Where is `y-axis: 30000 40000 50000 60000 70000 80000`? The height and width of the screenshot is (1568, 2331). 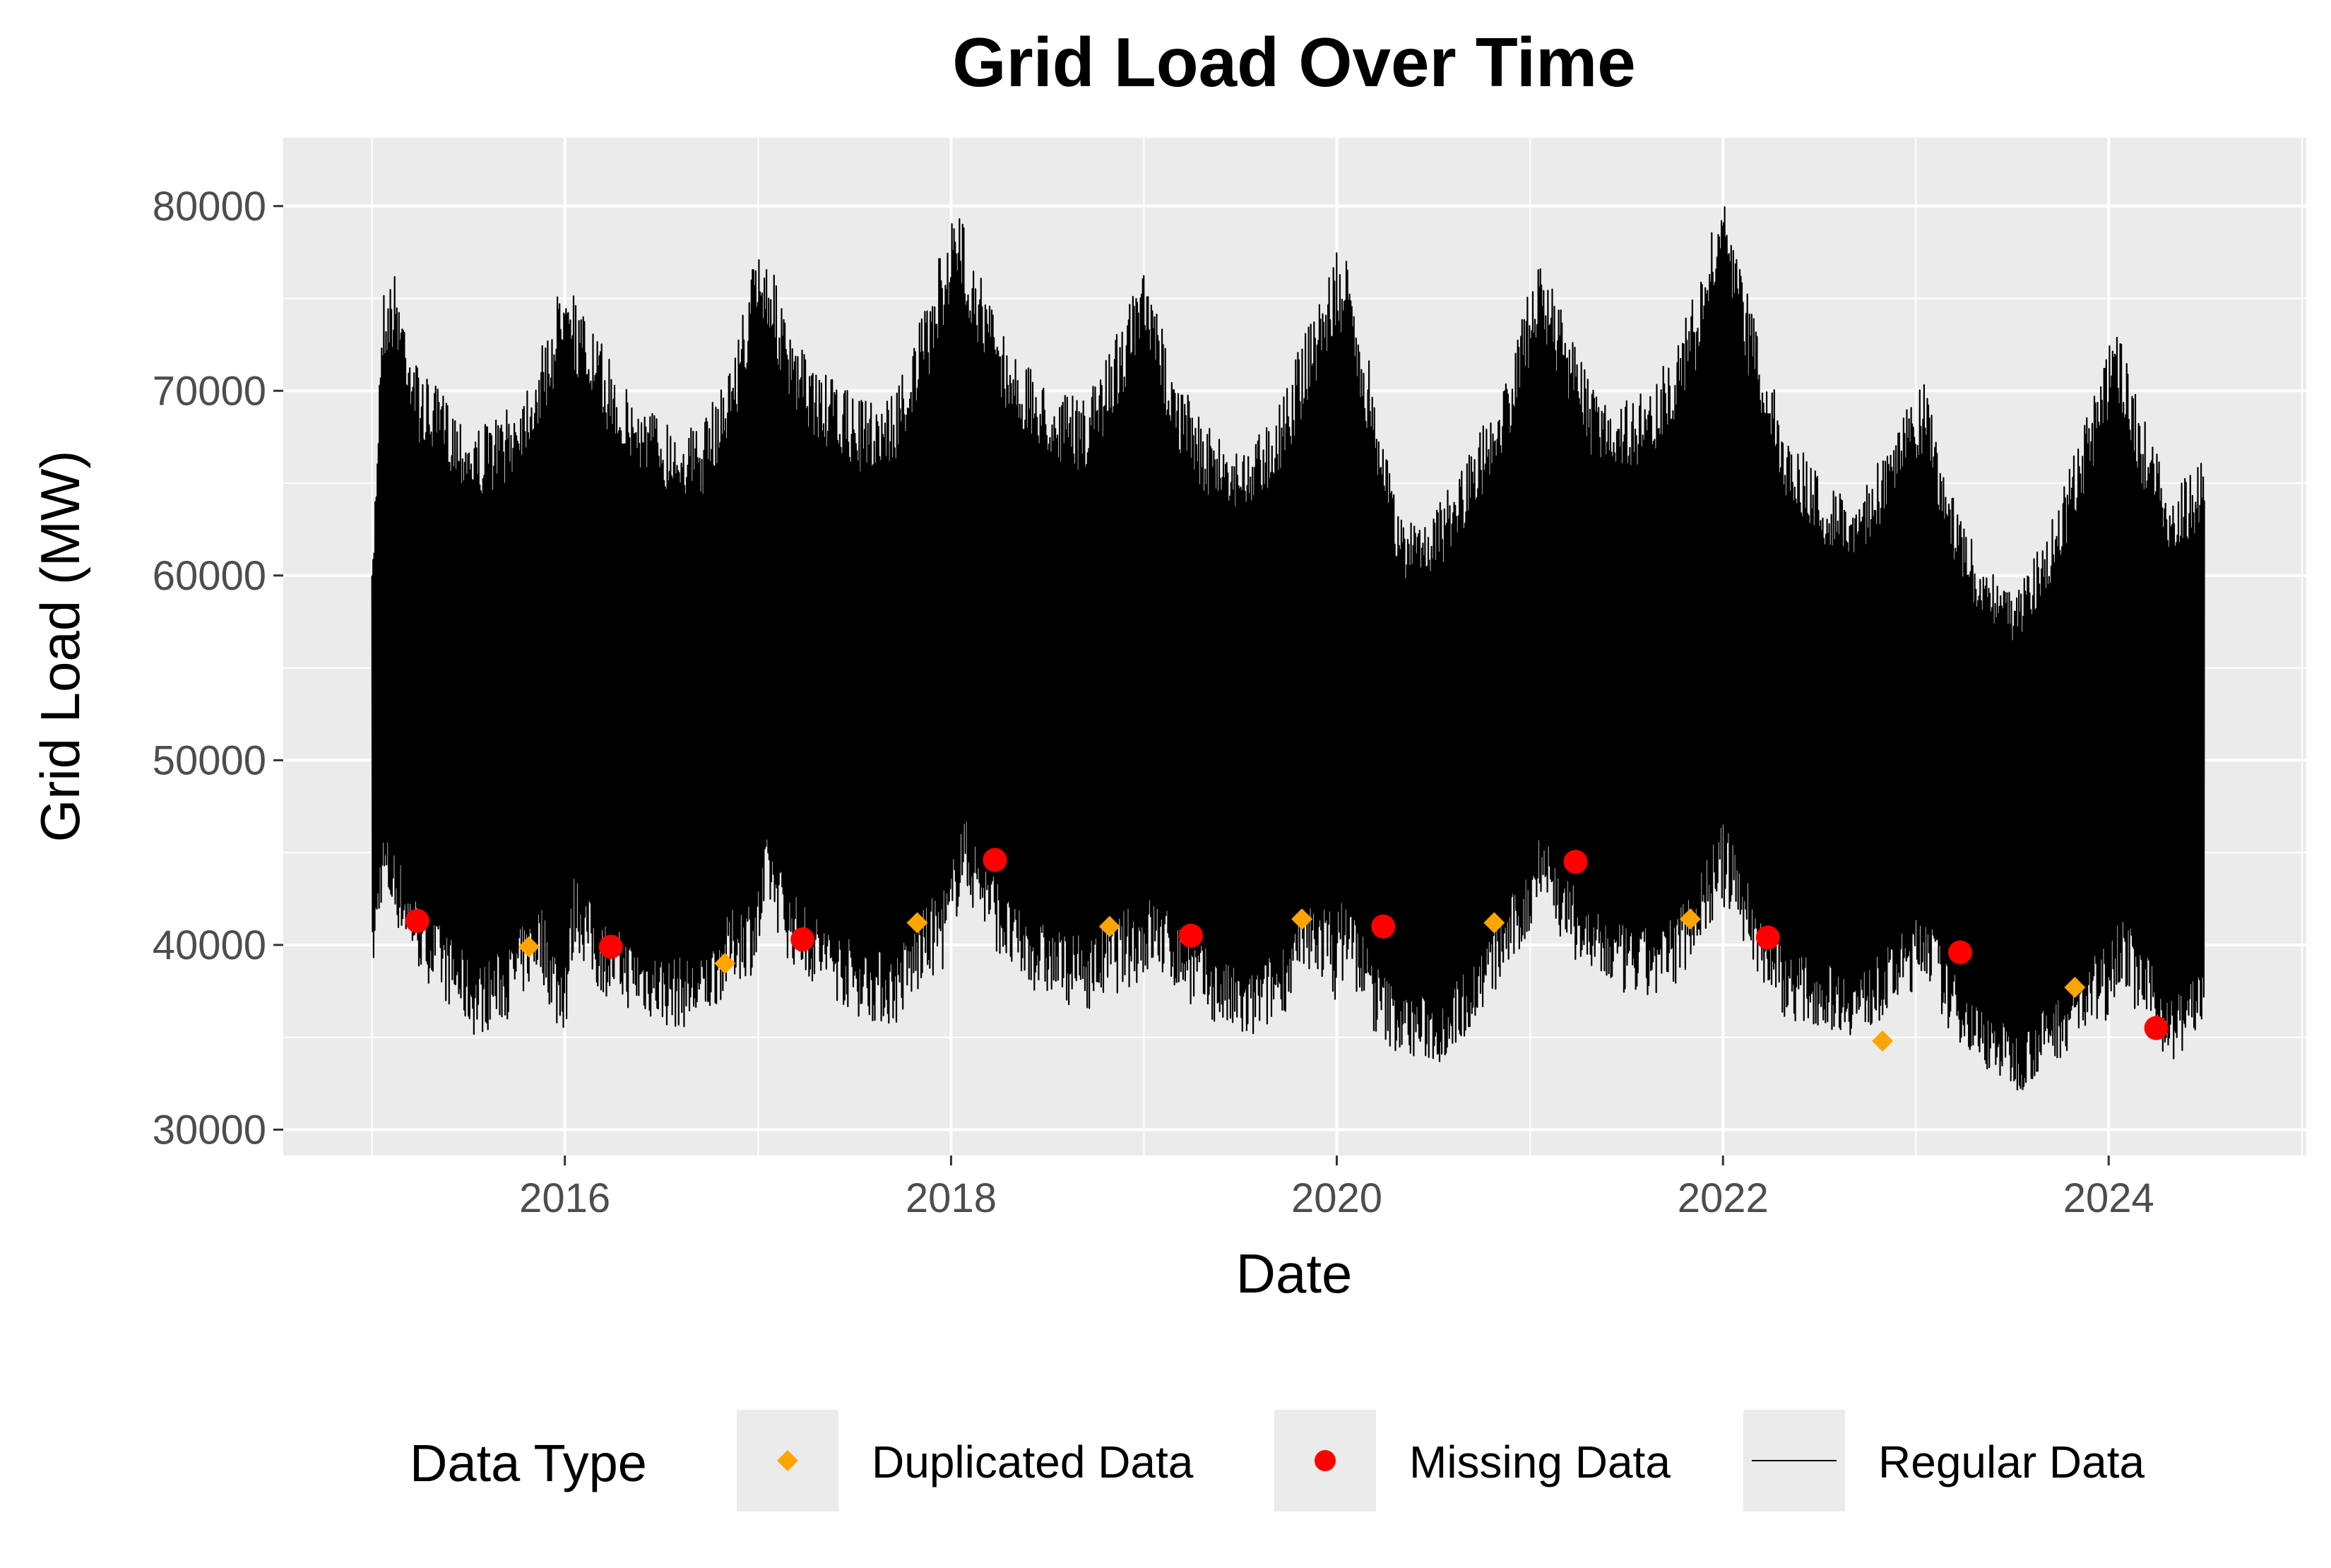
y-axis: 30000 40000 50000 60000 70000 80000 is located at coordinates (218, 668).